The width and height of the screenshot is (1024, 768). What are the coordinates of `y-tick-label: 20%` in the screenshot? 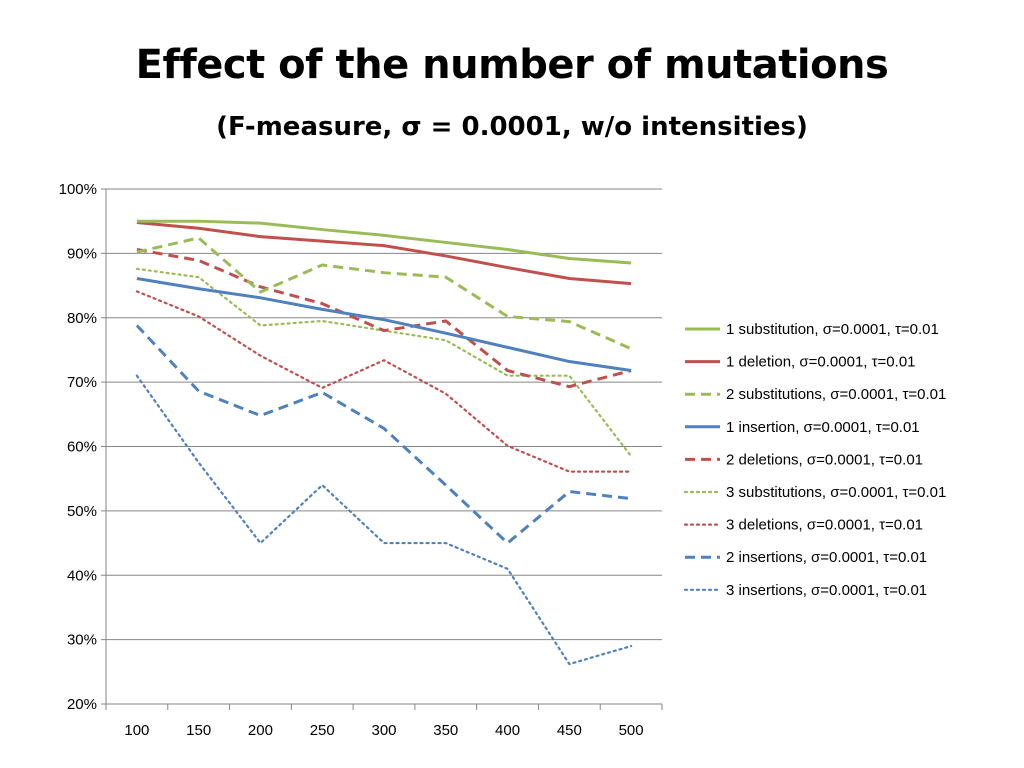 It's located at (82, 704).